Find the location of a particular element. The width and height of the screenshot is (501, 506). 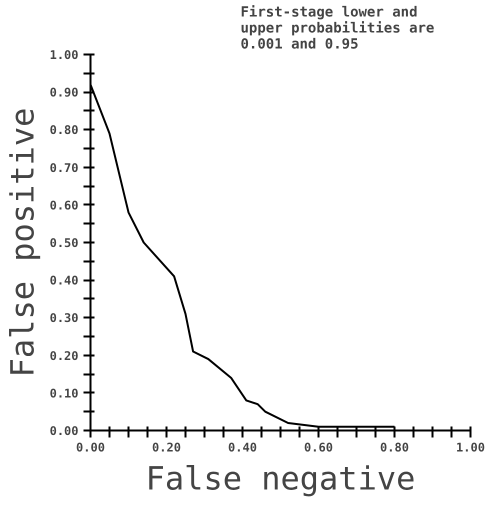

y-tick-label: 0.50 is located at coordinates (64, 243).